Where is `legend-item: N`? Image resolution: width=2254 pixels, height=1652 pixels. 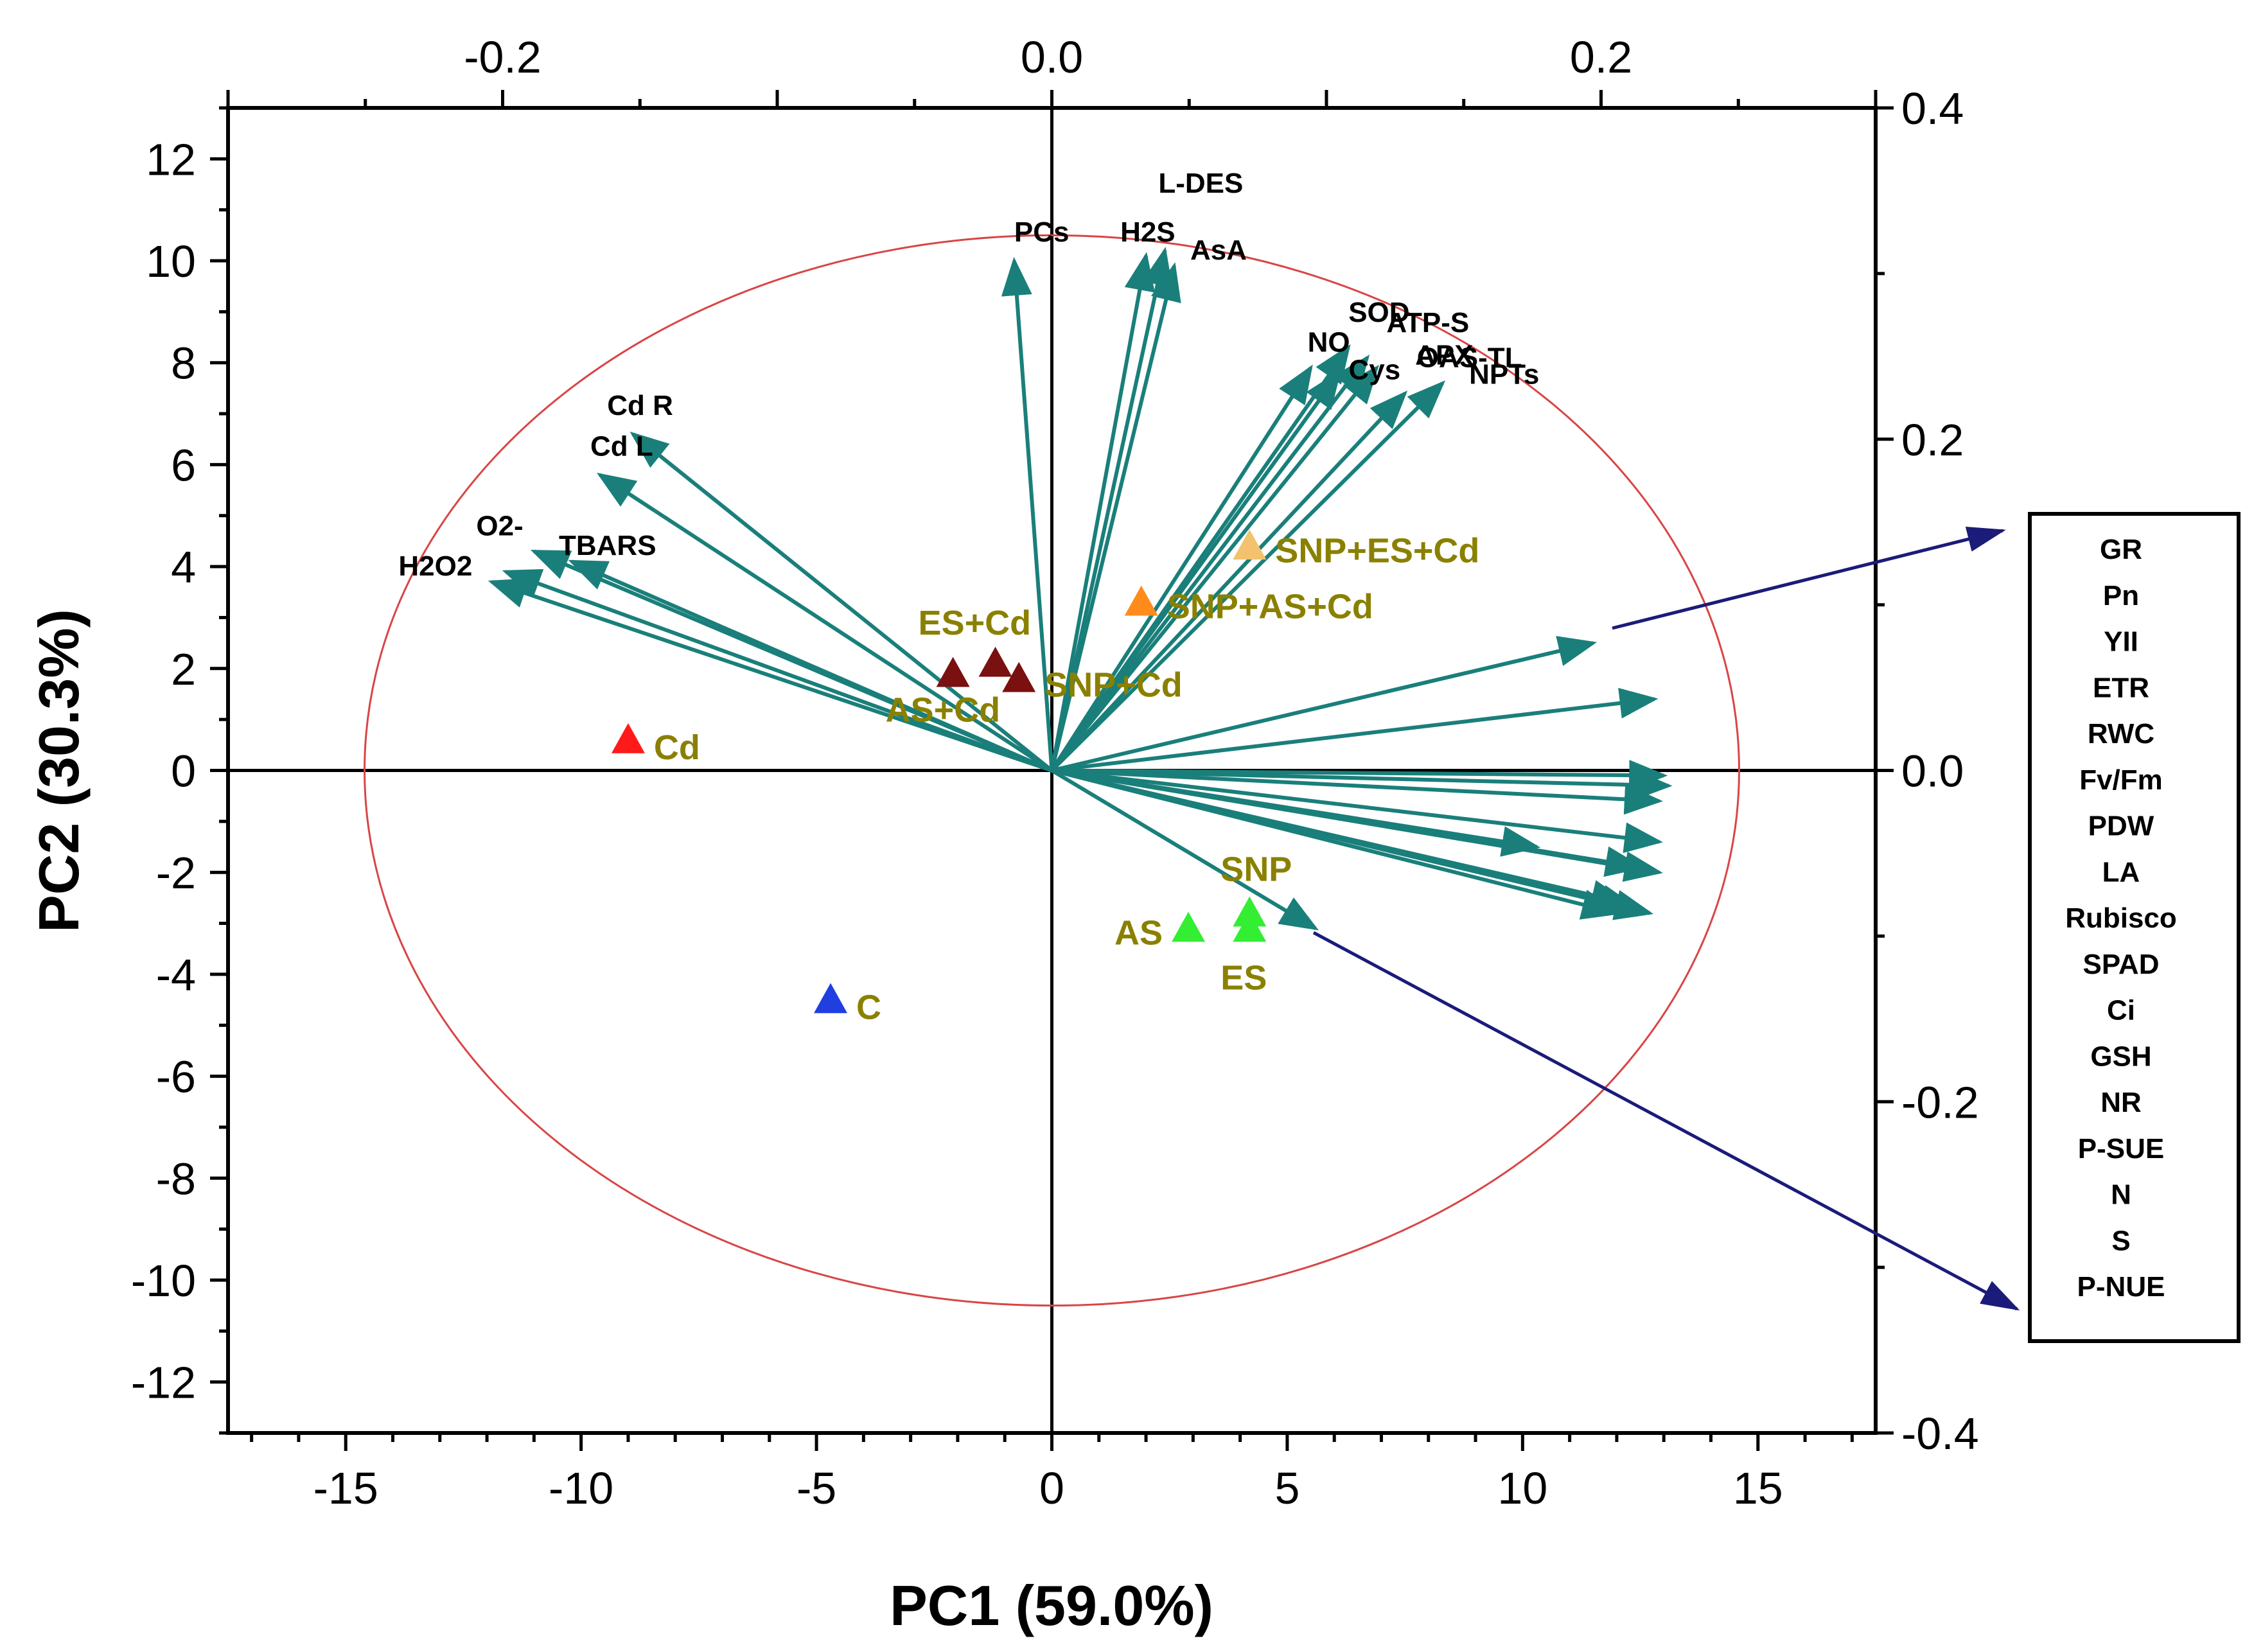
legend-item: N is located at coordinates (2121, 1195).